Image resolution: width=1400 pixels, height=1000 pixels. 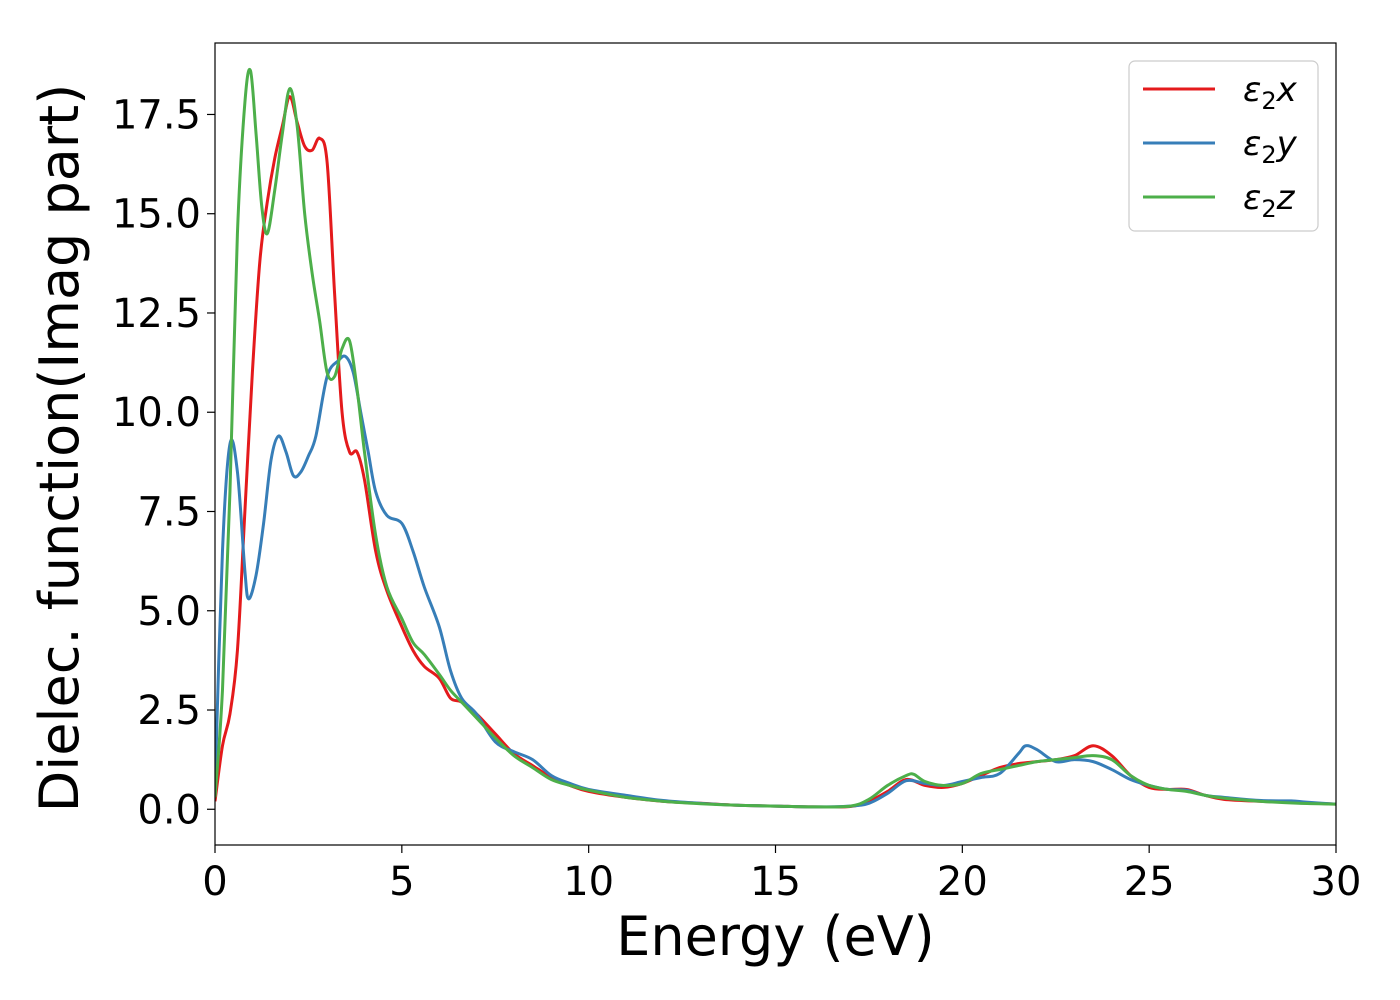 I want to click on legend-label-y: ε2y, so click(x=1270, y=146).